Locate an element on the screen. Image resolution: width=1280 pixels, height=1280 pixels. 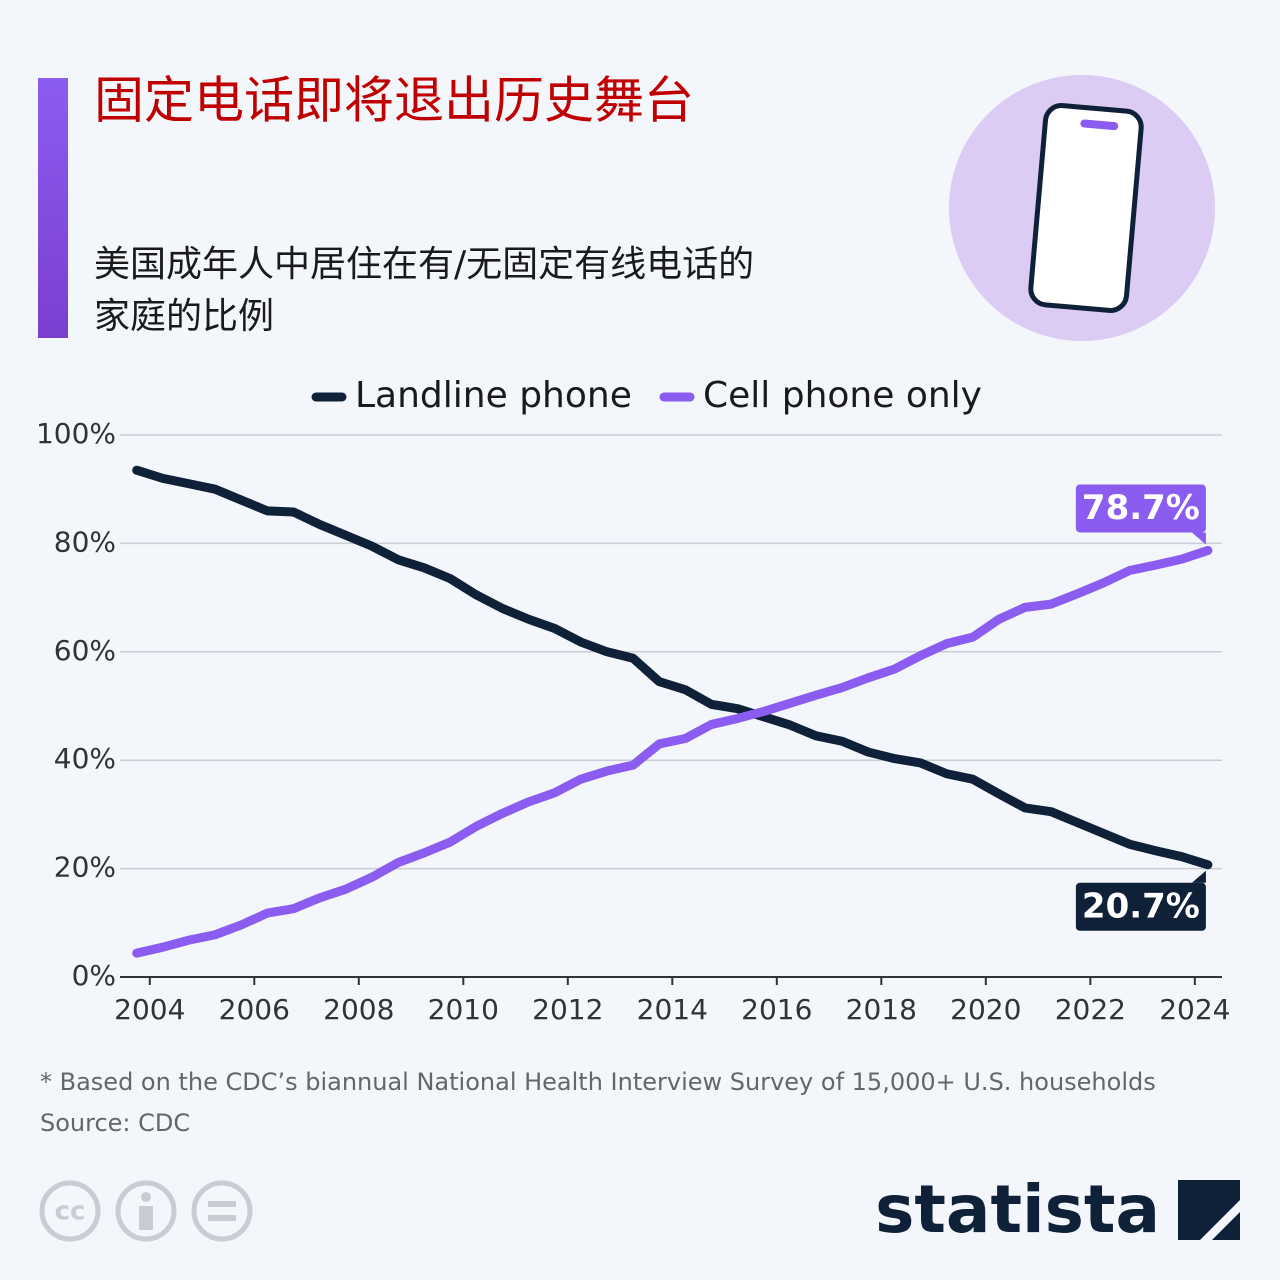
brand-mark is located at coordinates (1209, 1210).